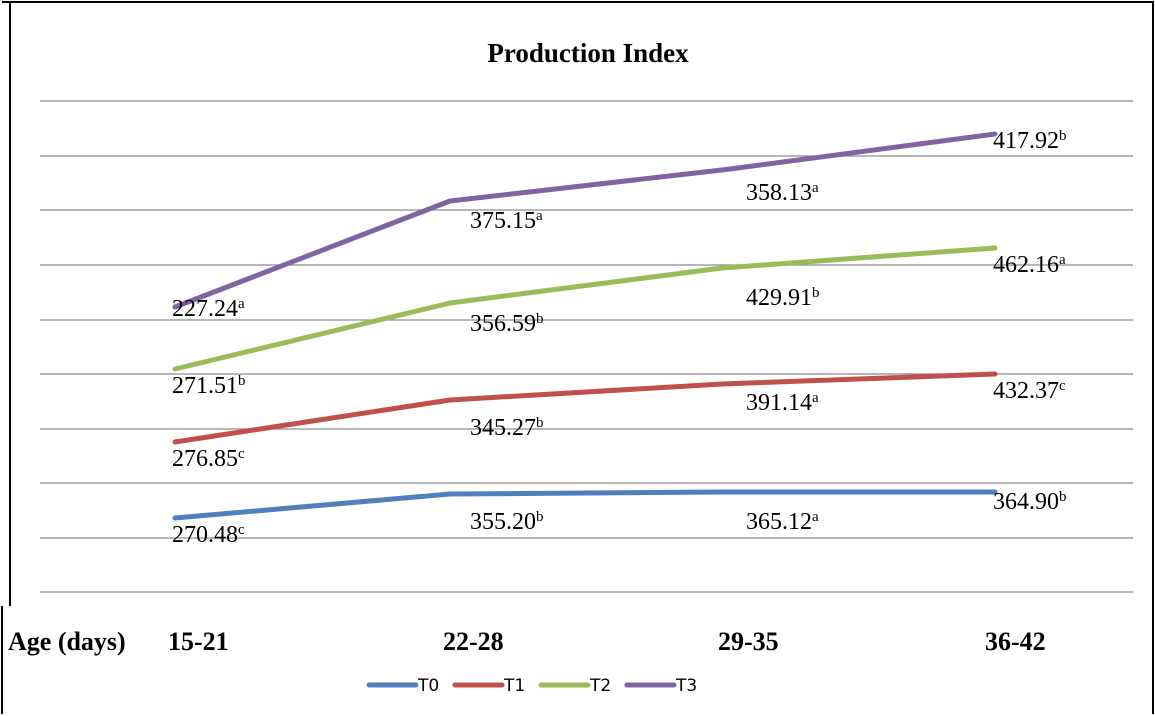 Image resolution: width=1155 pixels, height=716 pixels. I want to click on chart-title: Production Index, so click(588, 53).